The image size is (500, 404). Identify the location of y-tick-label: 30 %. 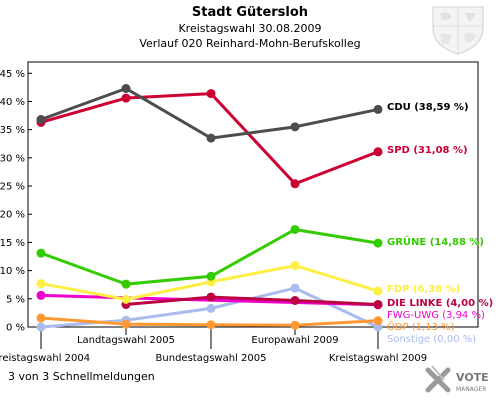
(12, 158).